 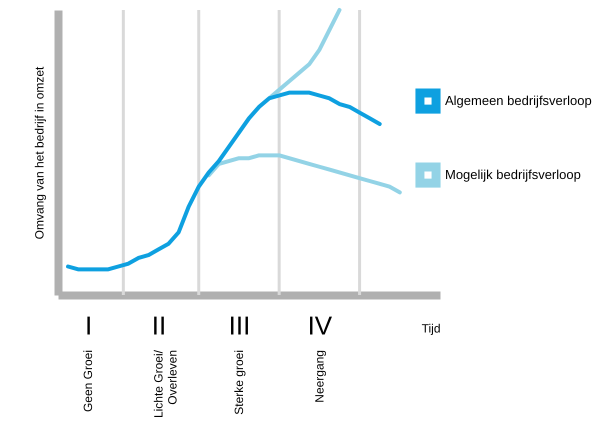 I want to click on x-tick-label: II, so click(x=159, y=325).